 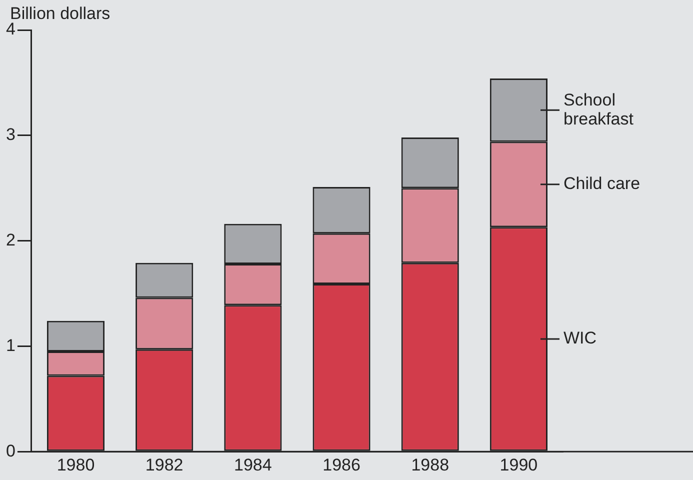 What do you see at coordinates (601, 184) in the screenshot?
I see `series-label: Child care` at bounding box center [601, 184].